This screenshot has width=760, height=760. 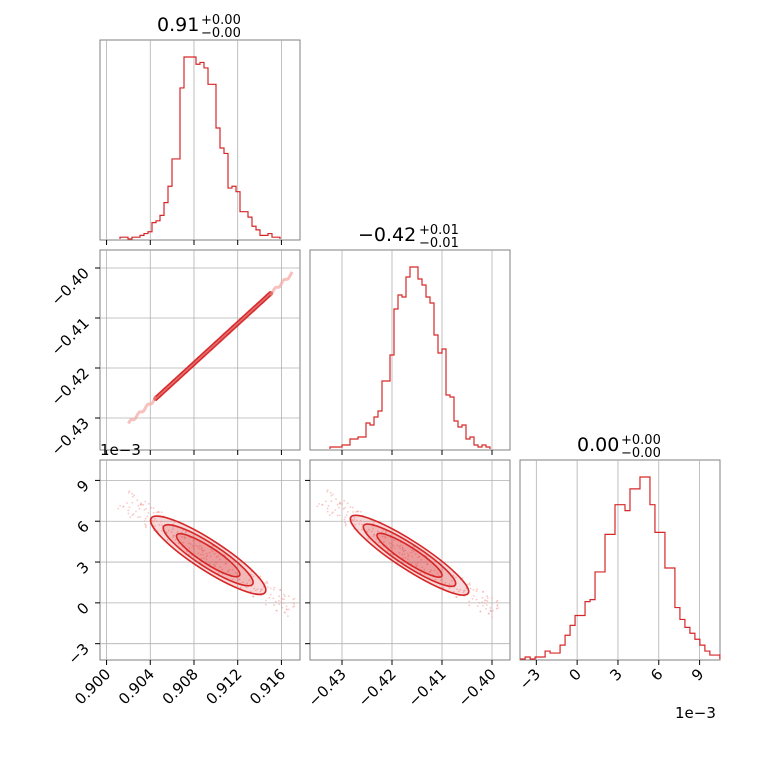 I want to click on scatter-p0-p1-contour-lines, so click(x=213, y=346).